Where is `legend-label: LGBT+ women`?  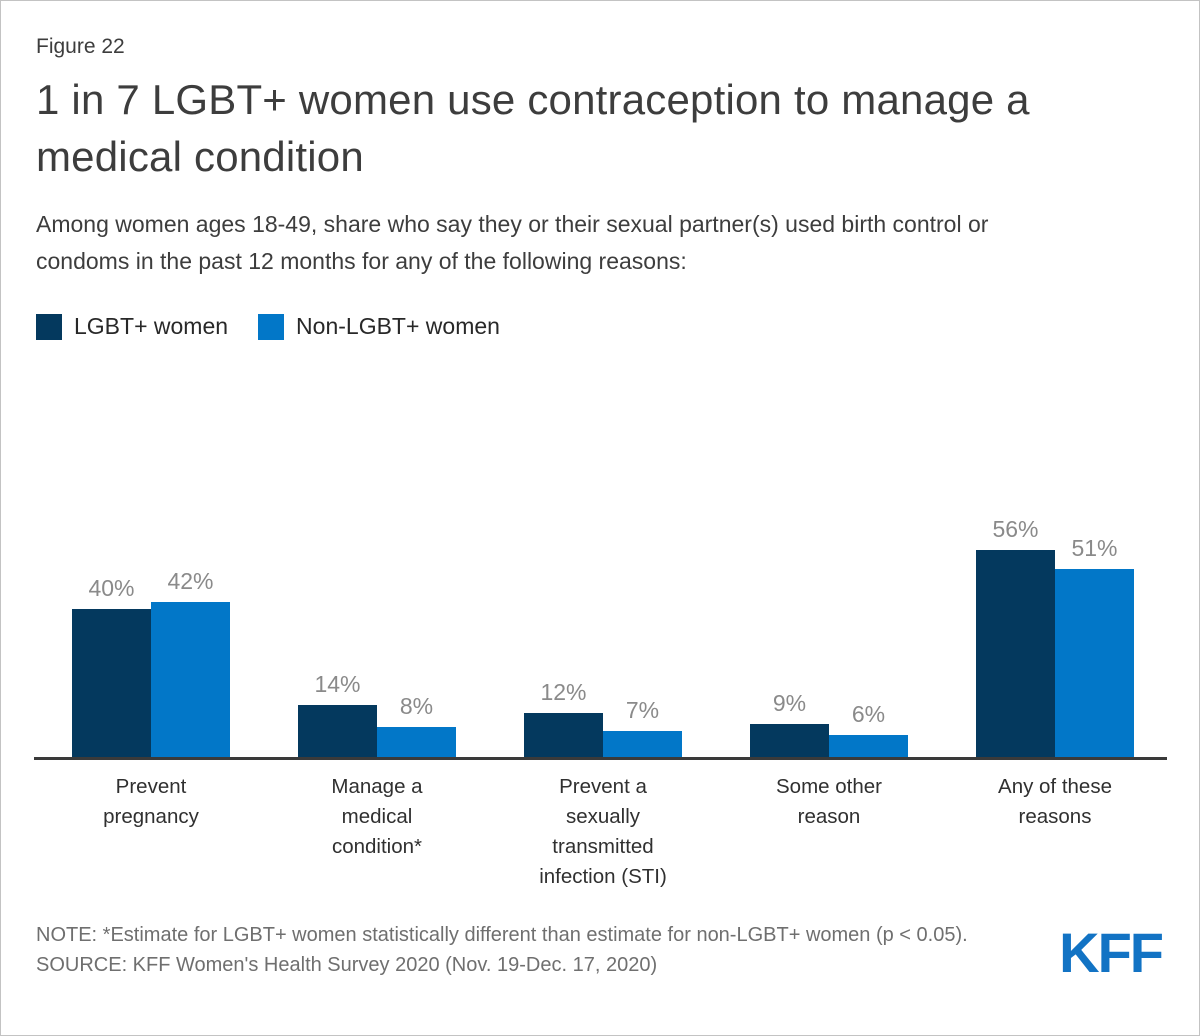
legend-label: LGBT+ women is located at coordinates (151, 326).